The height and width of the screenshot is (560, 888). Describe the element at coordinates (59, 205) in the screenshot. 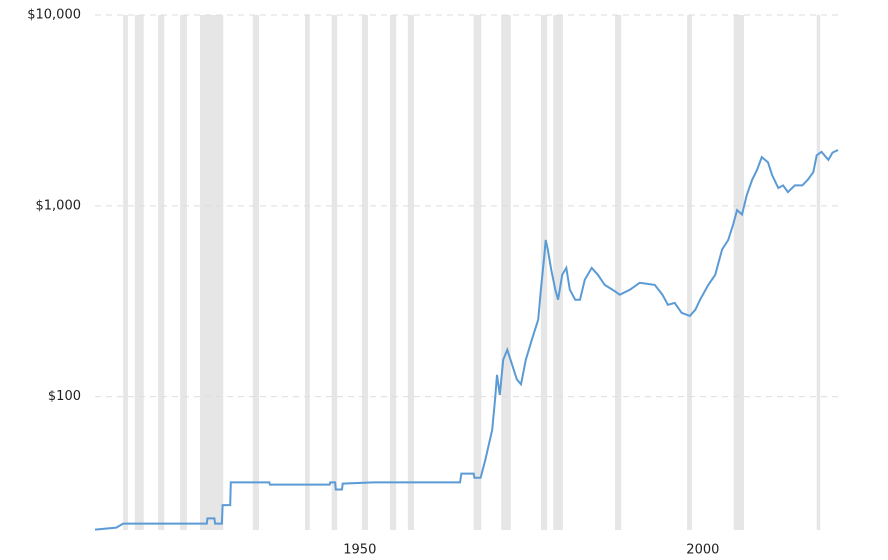

I see `y-tick-label: $1,000` at that location.